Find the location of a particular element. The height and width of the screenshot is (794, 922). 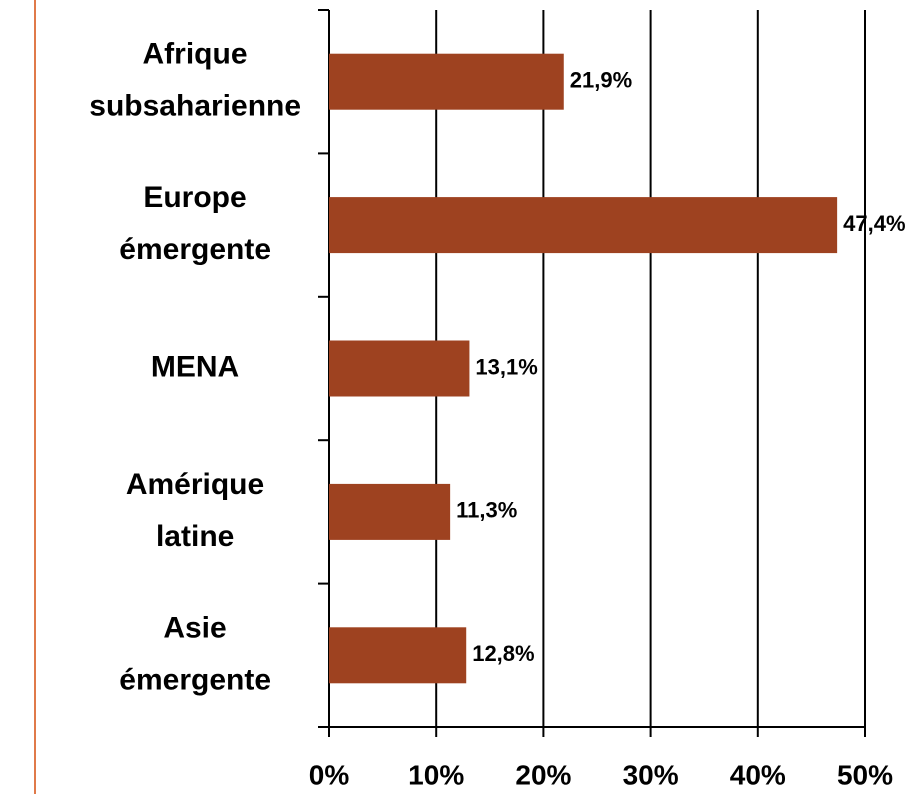

x-tick-label: 40% is located at coordinates (758, 774).